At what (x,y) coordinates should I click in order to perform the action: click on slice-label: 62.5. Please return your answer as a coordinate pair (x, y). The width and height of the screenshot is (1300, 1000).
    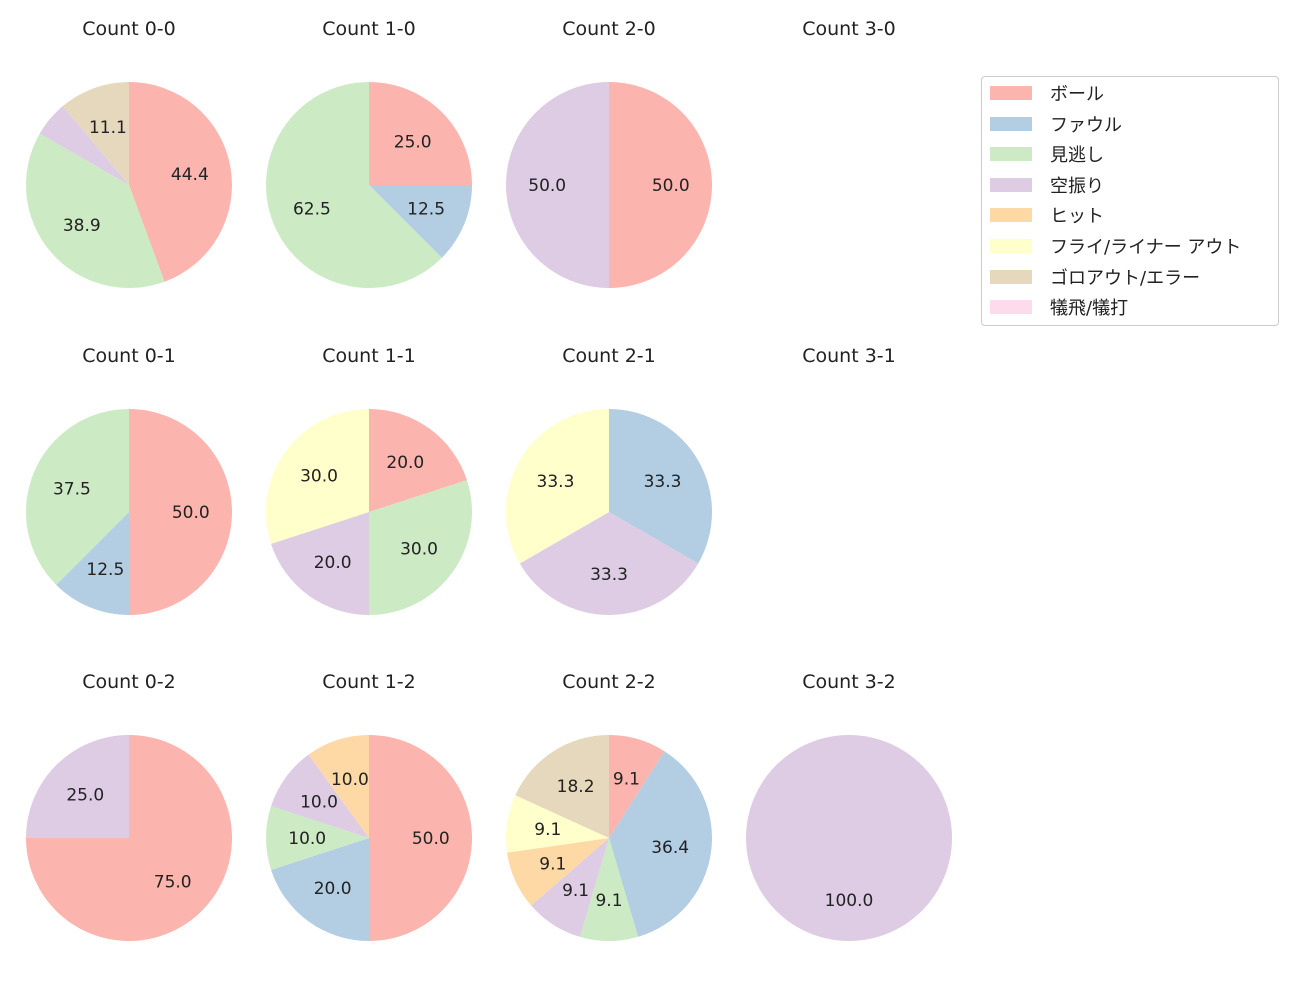
    Looking at the image, I should click on (312, 210).